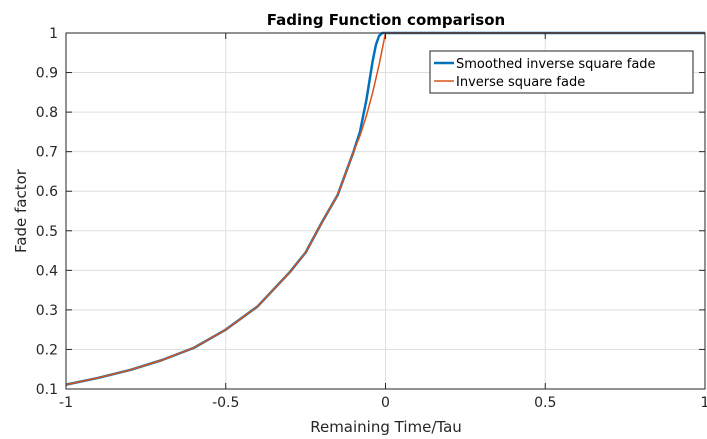  What do you see at coordinates (47, 390) in the screenshot?
I see `y-tick-label: 0.1` at bounding box center [47, 390].